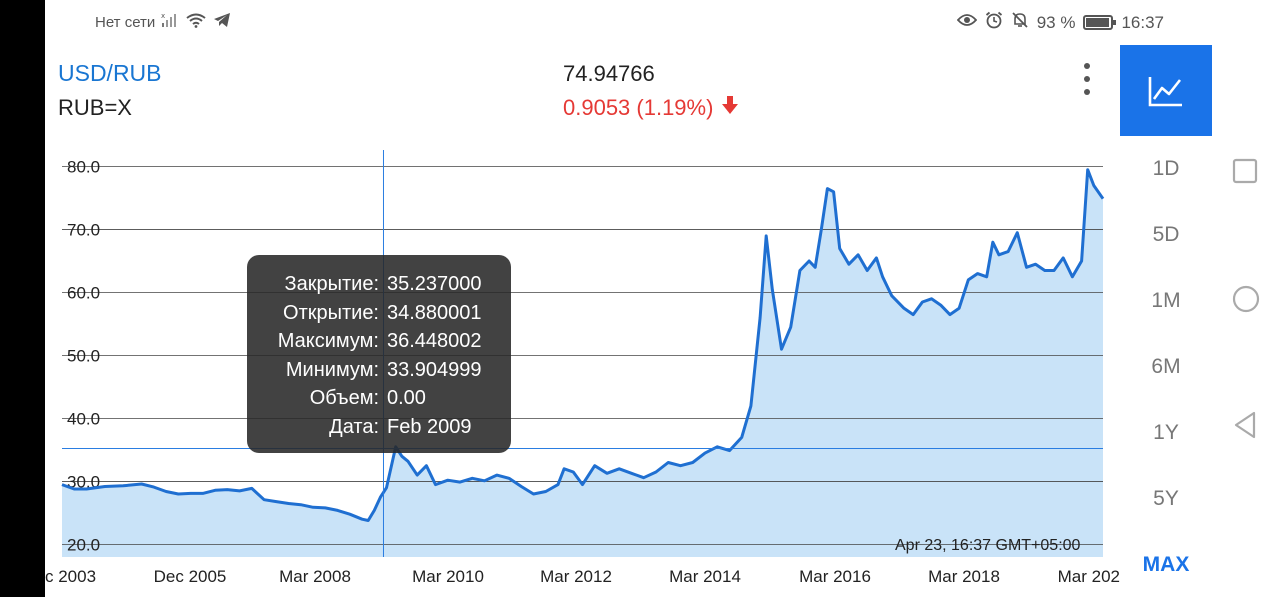 Image resolution: width=1280 pixels, height=597 pixels. Describe the element at coordinates (966, 22) in the screenshot. I see `eye-icon` at that location.